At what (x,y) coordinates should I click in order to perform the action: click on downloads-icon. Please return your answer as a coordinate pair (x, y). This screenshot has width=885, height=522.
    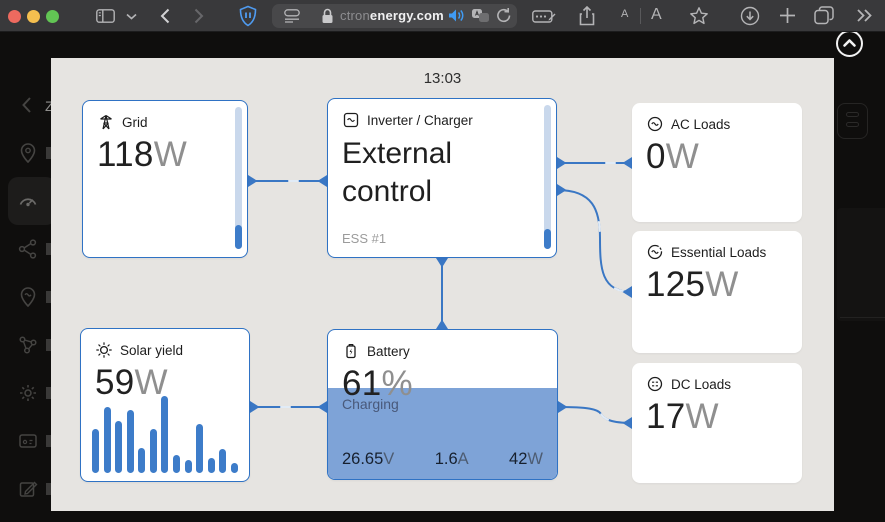
    Looking at the image, I should click on (750, 16).